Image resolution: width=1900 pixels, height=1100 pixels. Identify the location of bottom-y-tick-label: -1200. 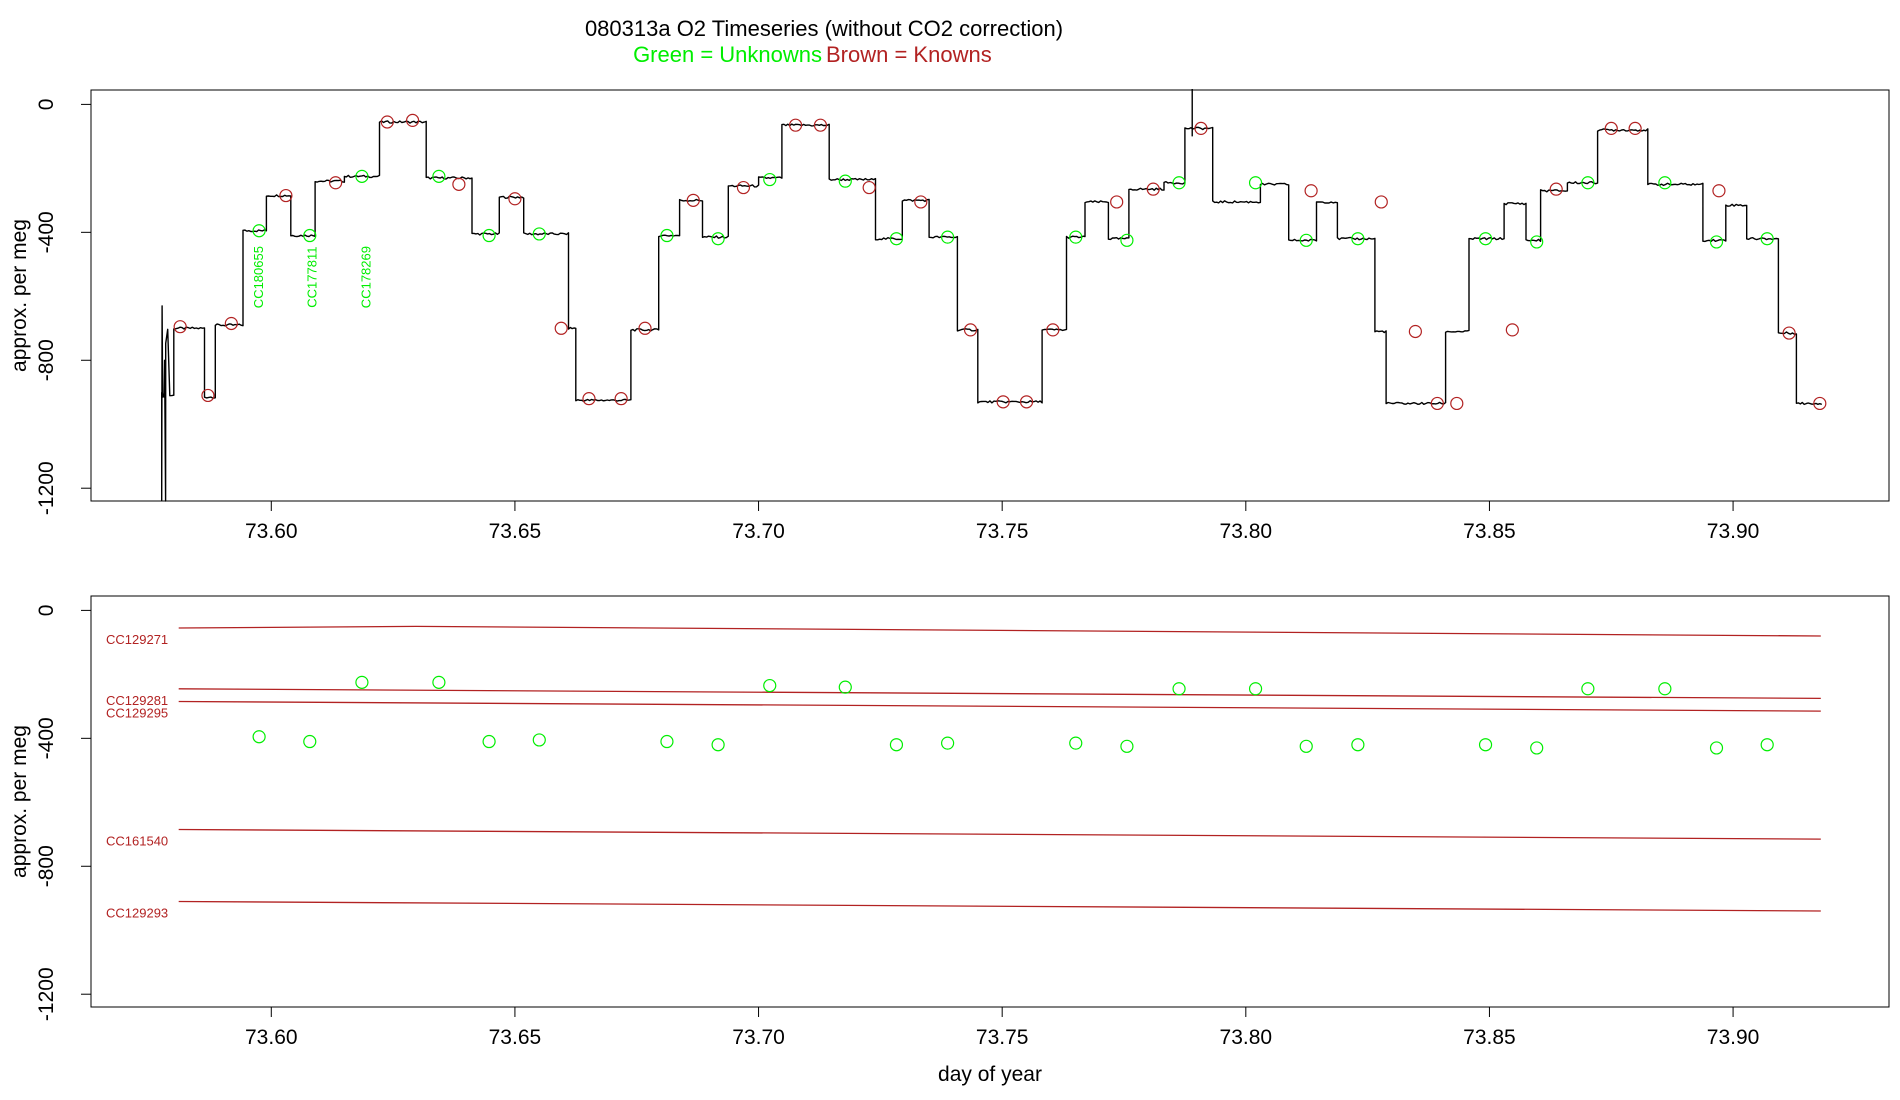
(46, 994).